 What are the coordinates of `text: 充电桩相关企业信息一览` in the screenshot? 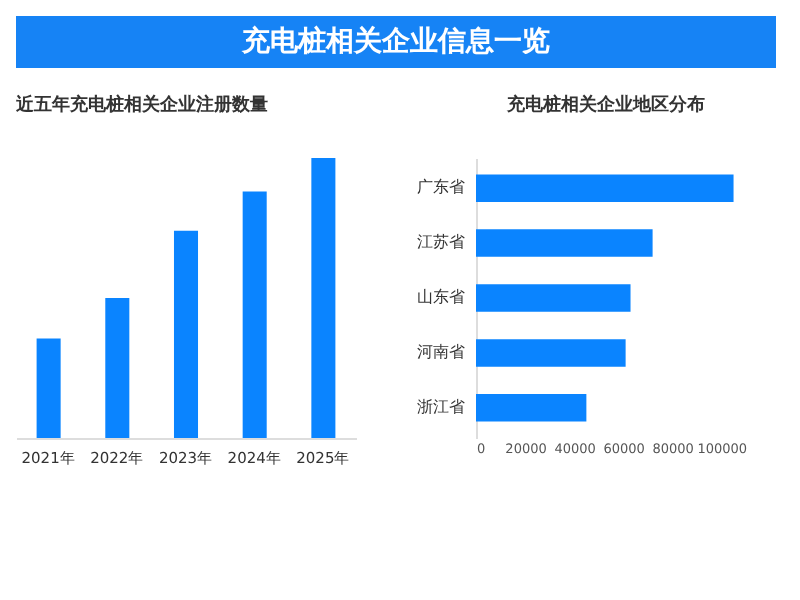 It's located at (395, 41).